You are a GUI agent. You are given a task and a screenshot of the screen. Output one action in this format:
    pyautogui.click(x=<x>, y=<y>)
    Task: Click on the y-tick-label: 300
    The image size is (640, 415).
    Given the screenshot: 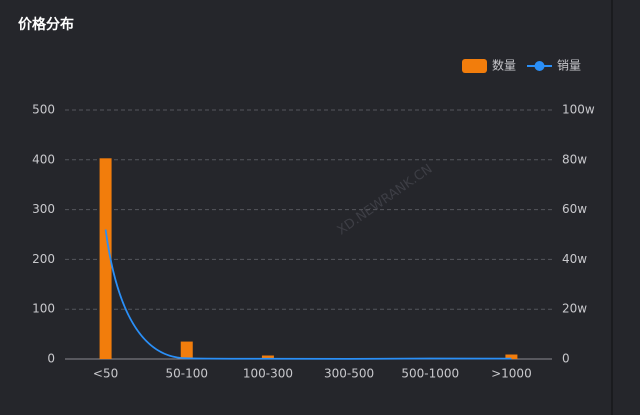 What is the action you would take?
    pyautogui.click(x=43, y=209)
    